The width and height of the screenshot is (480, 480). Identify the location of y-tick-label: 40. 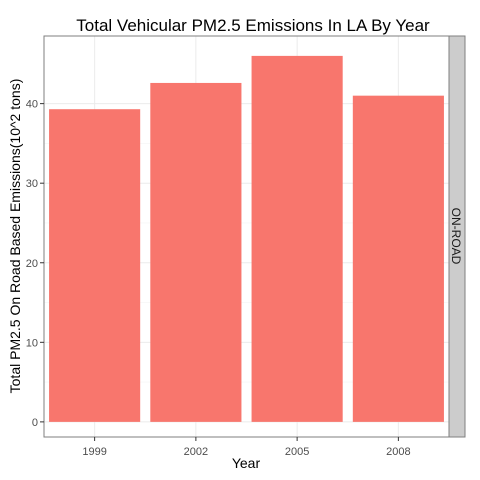
(32, 105).